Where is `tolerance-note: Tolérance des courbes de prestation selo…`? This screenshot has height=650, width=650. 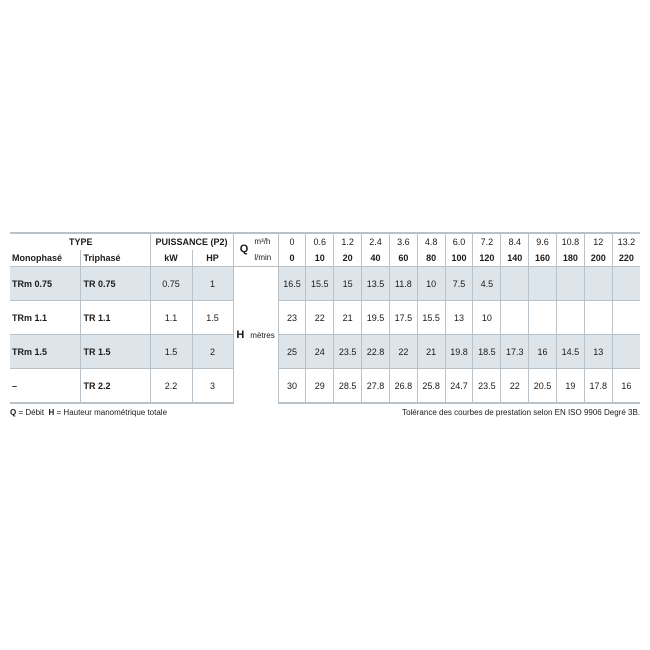
tolerance-note: Tolérance des courbes de prestation selo… is located at coordinates (521, 412).